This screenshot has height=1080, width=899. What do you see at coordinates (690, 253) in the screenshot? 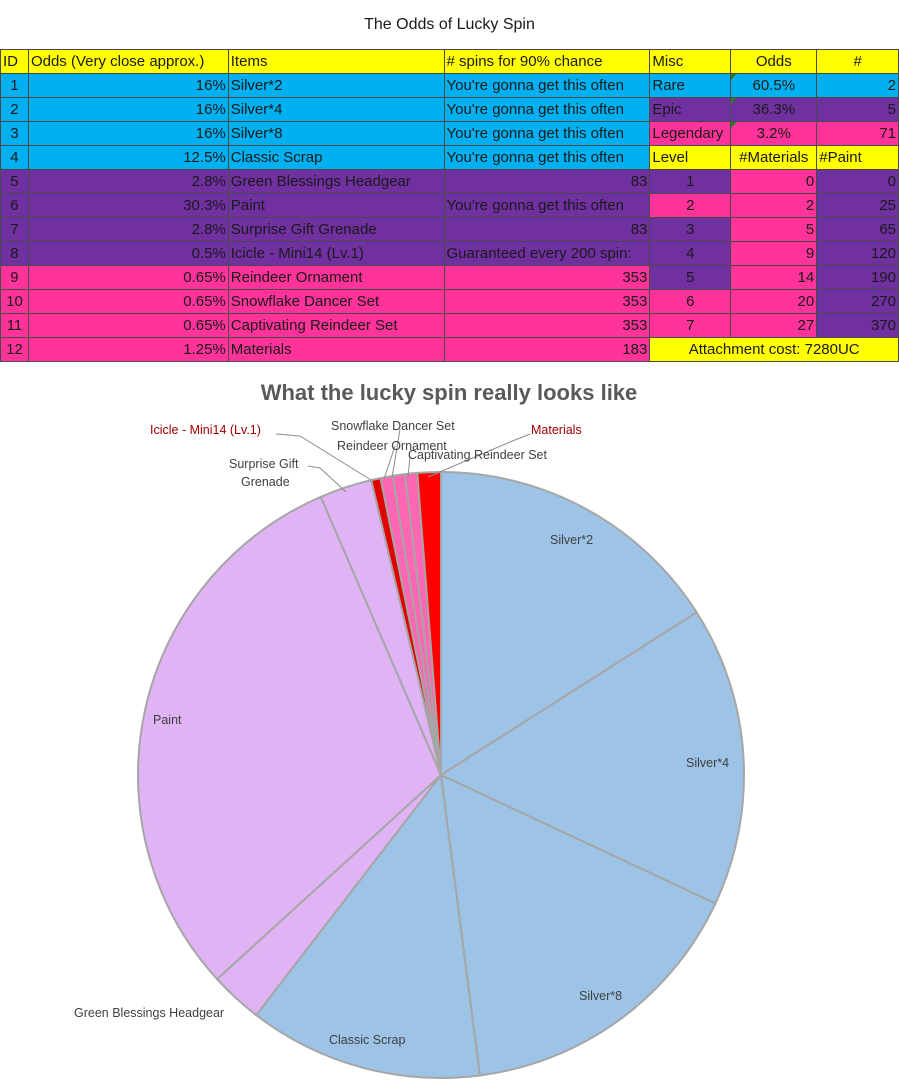
I see `level-number: 4` at bounding box center [690, 253].